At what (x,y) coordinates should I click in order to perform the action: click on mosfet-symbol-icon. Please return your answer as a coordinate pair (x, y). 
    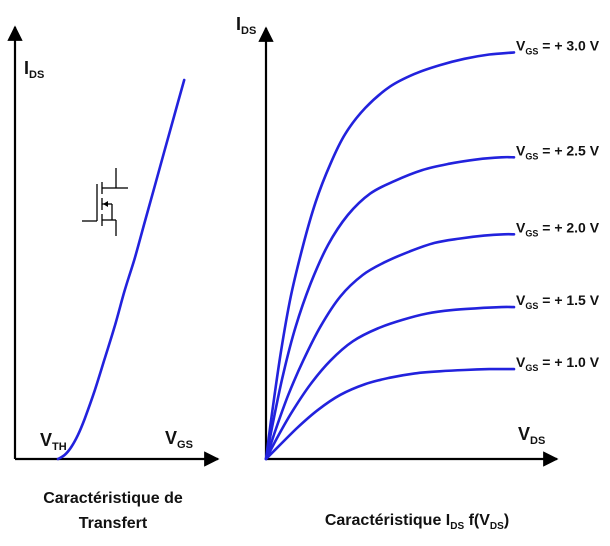
    Looking at the image, I should click on (105, 202).